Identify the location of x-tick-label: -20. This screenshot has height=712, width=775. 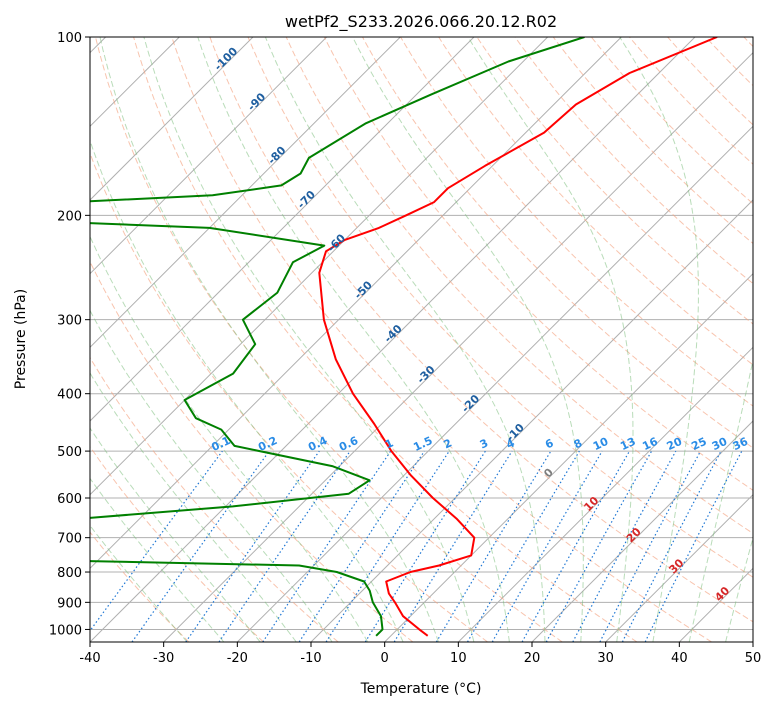
(237, 658).